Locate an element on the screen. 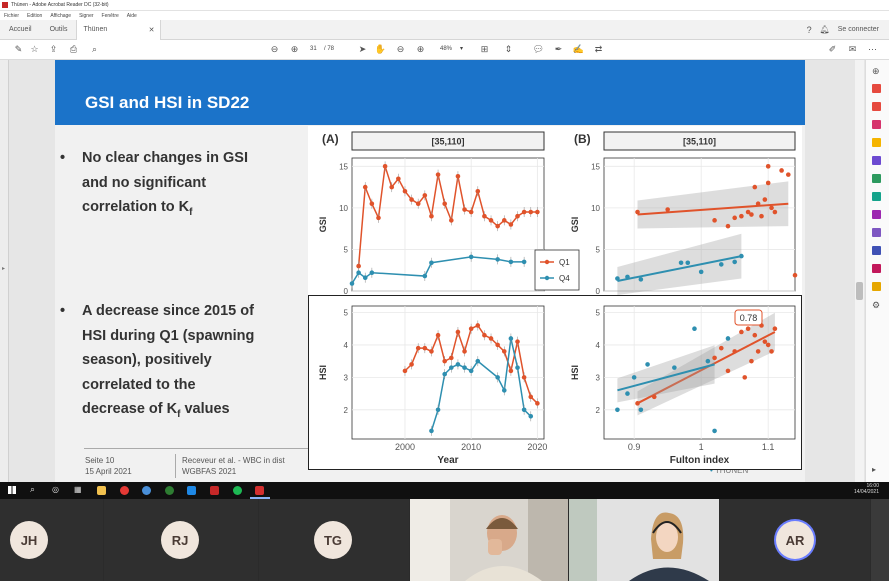 This screenshot has height=581, width=889. print-icon: ⎙ is located at coordinates (73, 49).